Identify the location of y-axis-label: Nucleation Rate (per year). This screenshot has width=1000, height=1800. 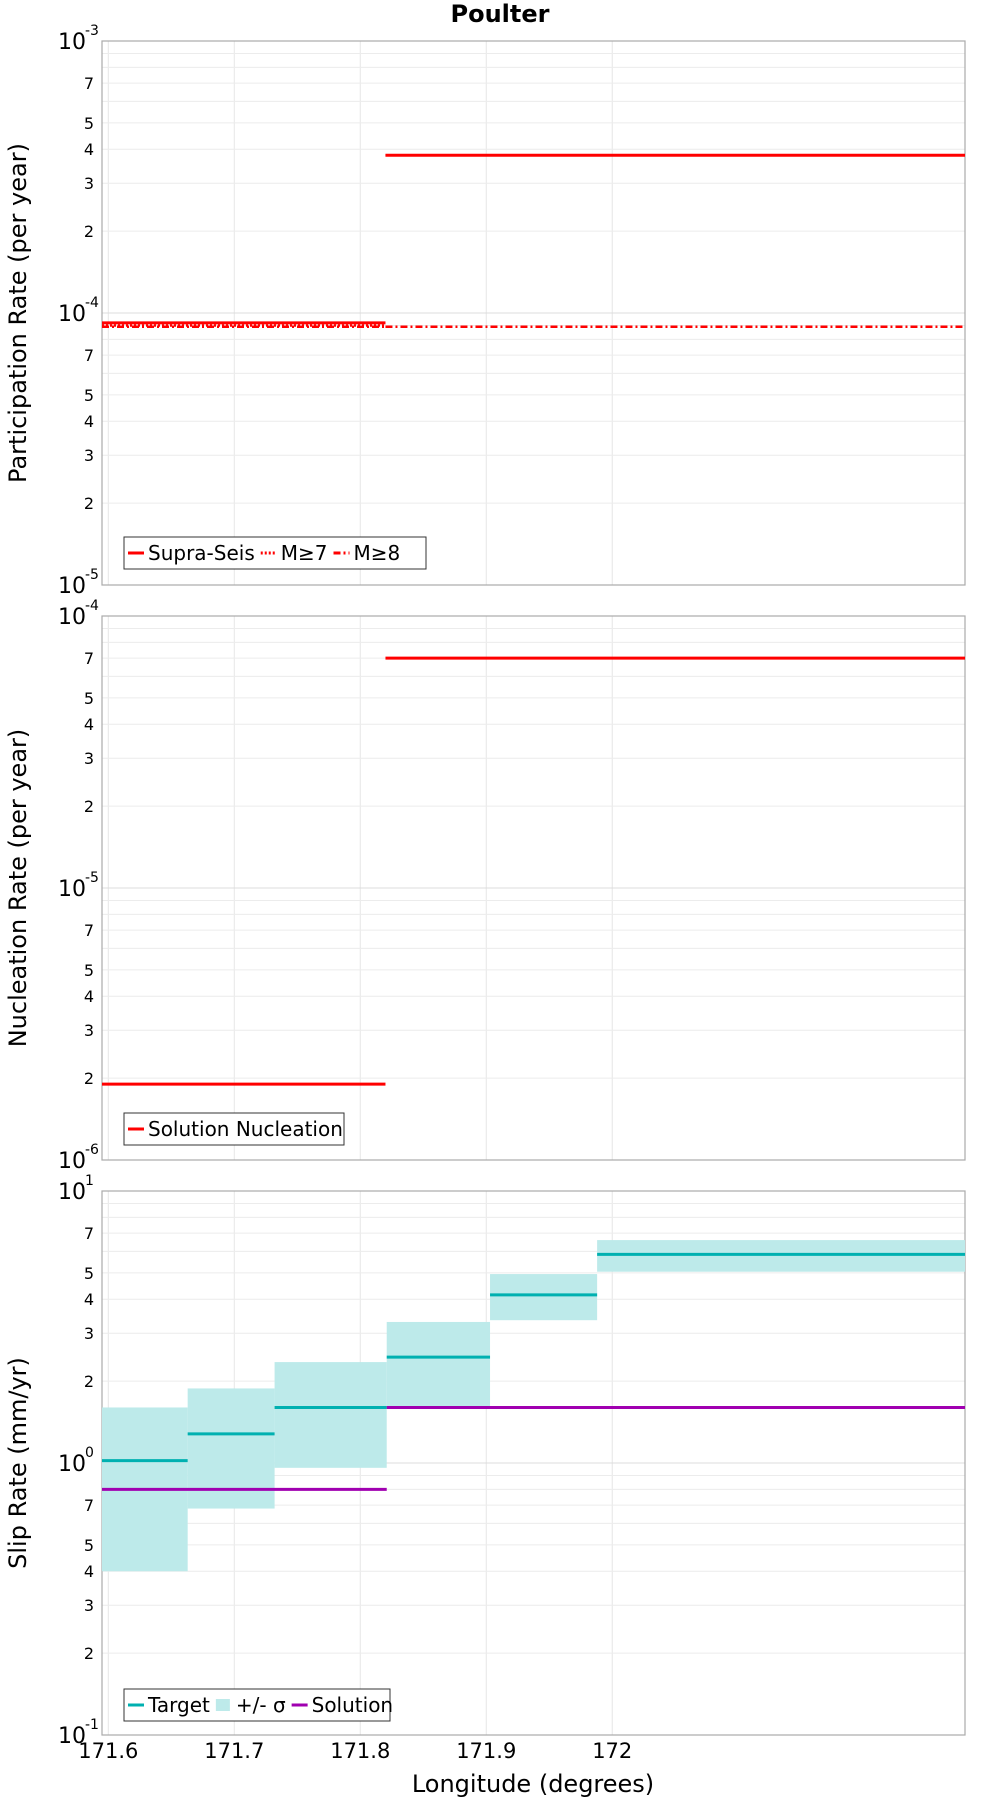
(18, 888).